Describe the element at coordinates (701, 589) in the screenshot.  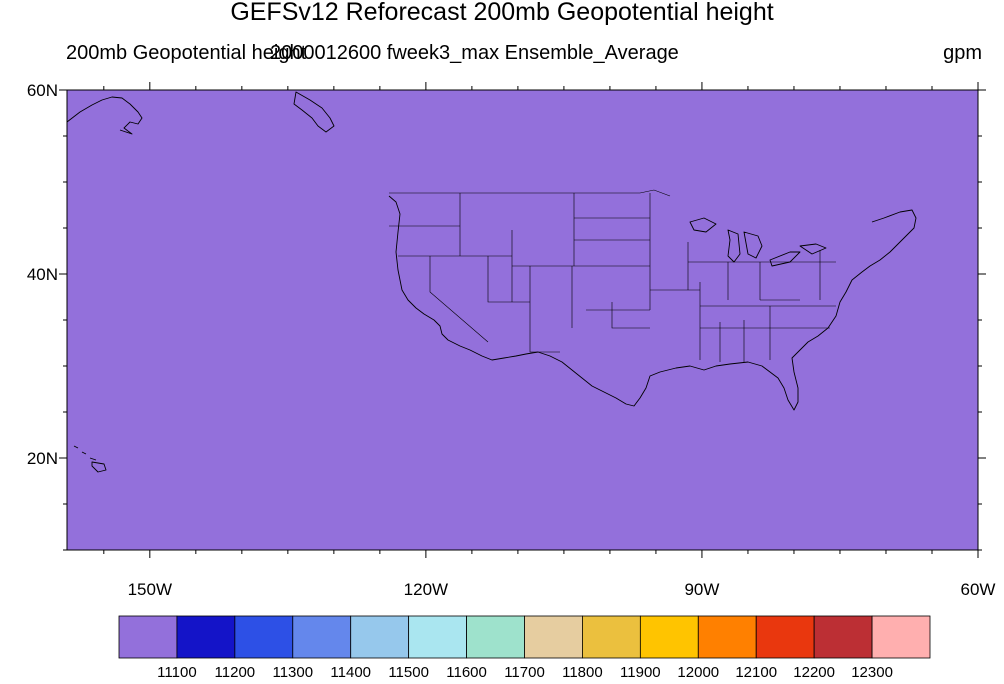
I see `lon-label: 90W` at that location.